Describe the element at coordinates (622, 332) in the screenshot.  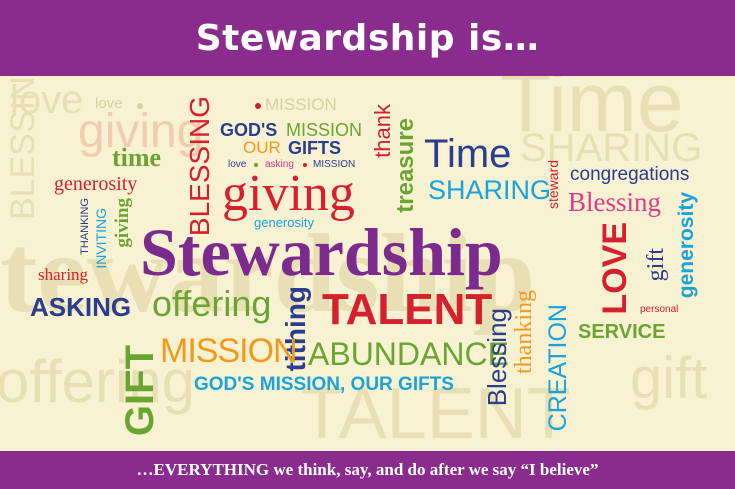
I see `word-service: SERVICE` at that location.